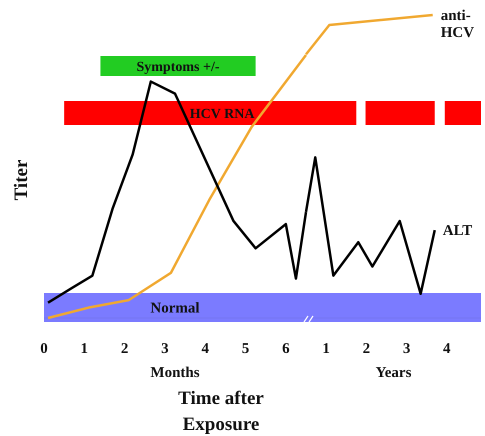 The width and height of the screenshot is (485, 436). Describe the element at coordinates (21, 179) in the screenshot. I see `y-axis-title: Titer` at that location.